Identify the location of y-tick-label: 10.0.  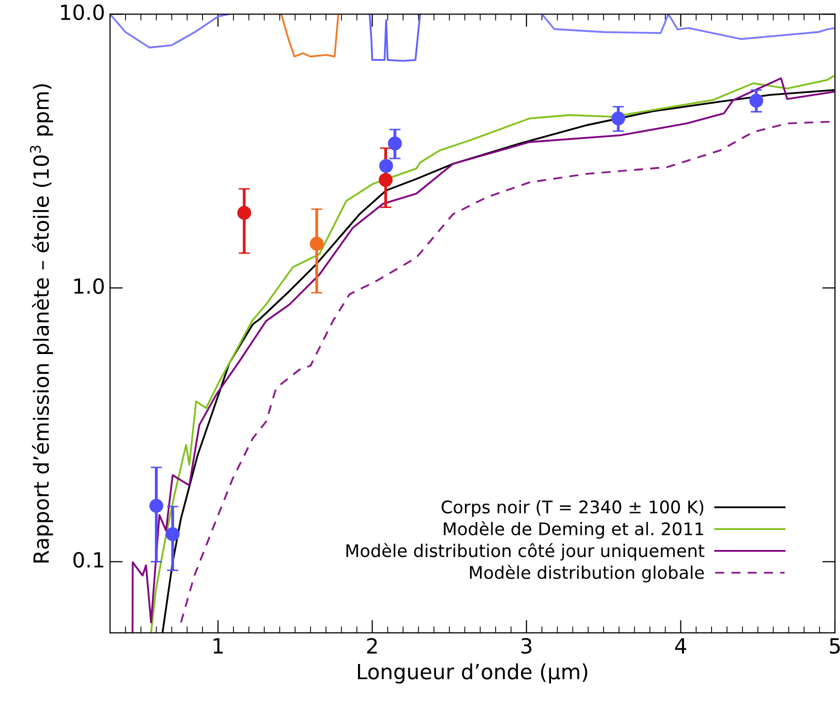
(82, 12).